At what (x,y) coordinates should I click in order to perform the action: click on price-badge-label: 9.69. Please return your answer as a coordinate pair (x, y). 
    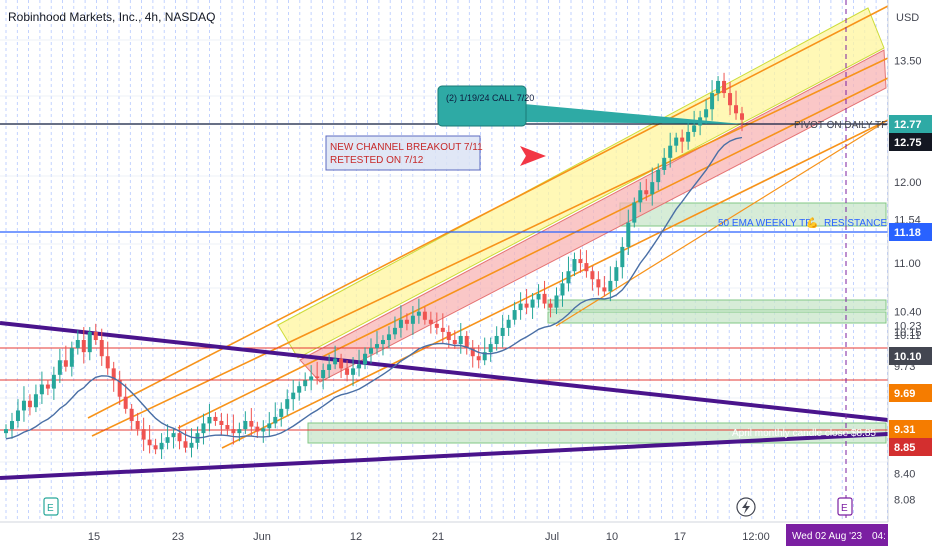
    Looking at the image, I should click on (904, 394).